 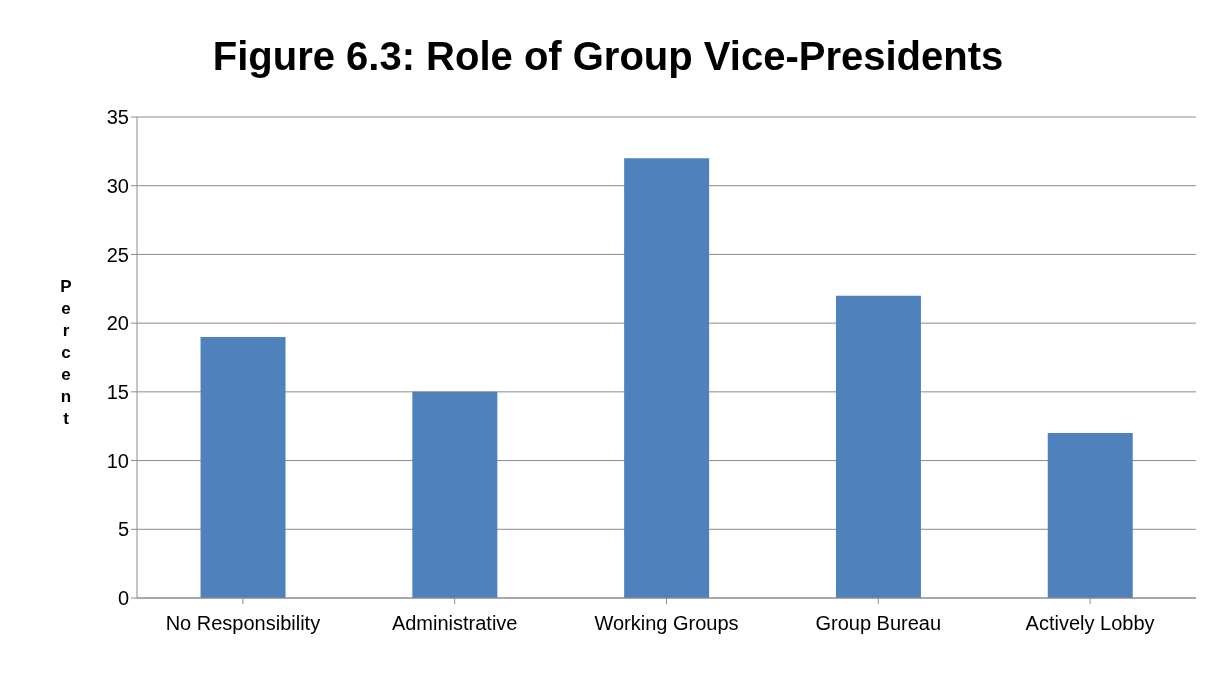 I want to click on chart-title: Figure 6.3: Role of Group Vice-Presidents, so click(x=608, y=56).